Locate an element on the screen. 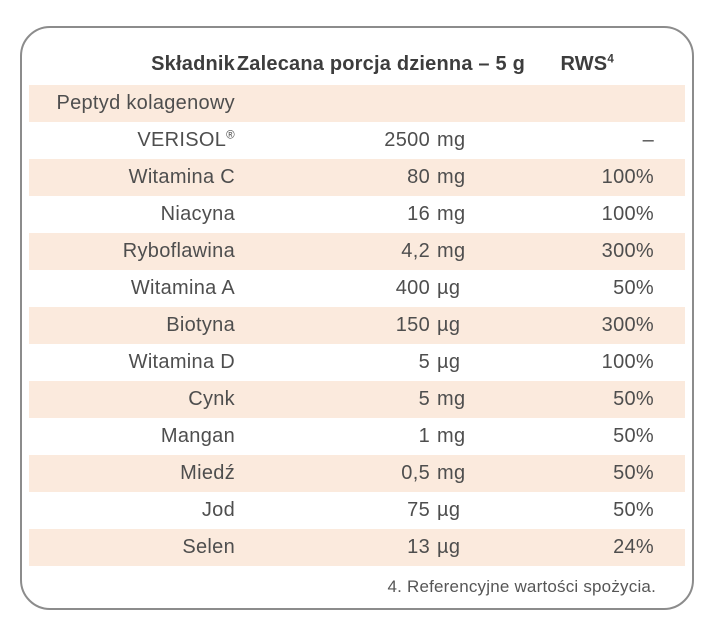 The width and height of the screenshot is (701, 624). ingredient-cell: VERISOL® is located at coordinates (186, 139).